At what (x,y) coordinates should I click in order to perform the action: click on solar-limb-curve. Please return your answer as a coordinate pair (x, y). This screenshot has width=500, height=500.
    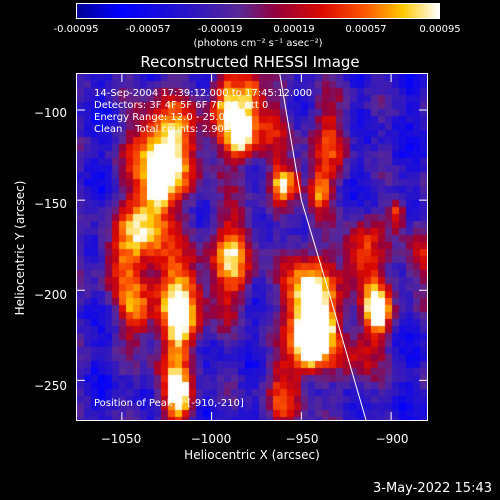
    Looking at the image, I should click on (323, 247).